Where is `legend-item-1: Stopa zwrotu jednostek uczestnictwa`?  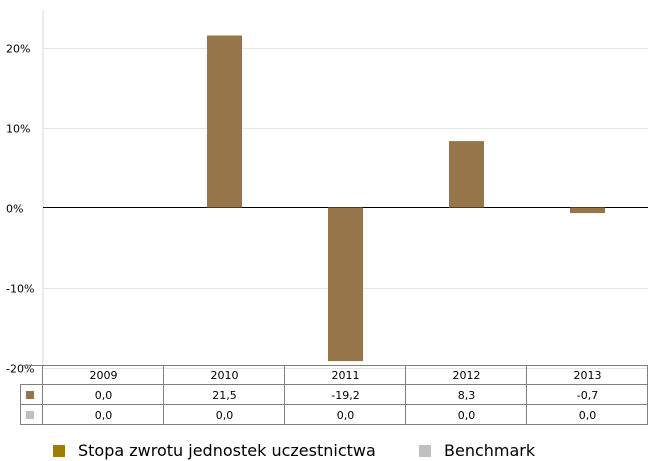 legend-item-1: Stopa zwrotu jednostek uczestnictwa is located at coordinates (214, 450).